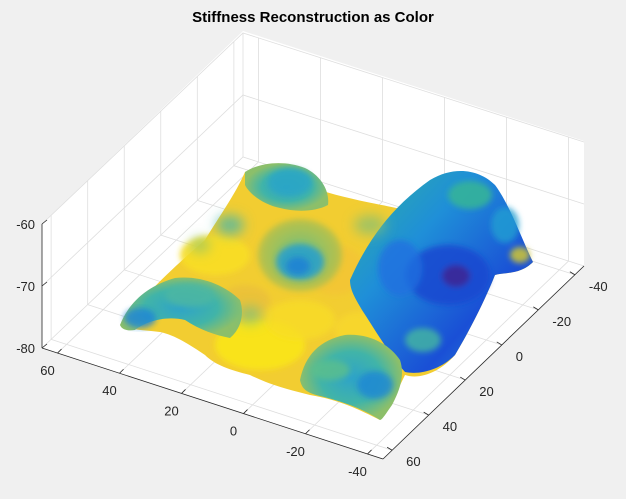 This screenshot has height=499, width=626. I want to click on z-tick-label: -70, so click(25, 286).